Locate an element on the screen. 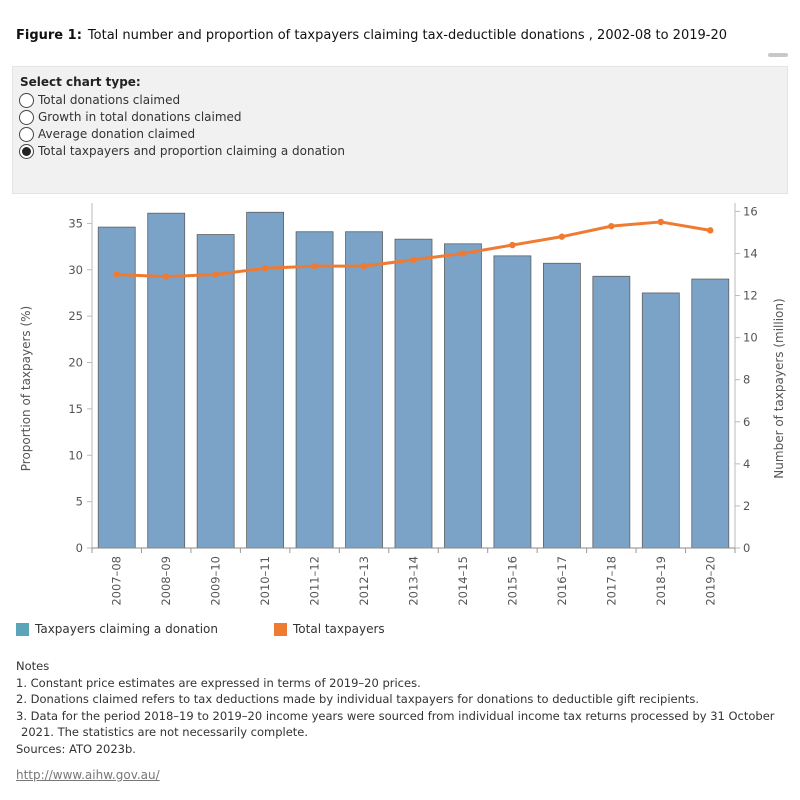 This screenshot has height=800, width=800. bar-2019–20 is located at coordinates (710, 413).